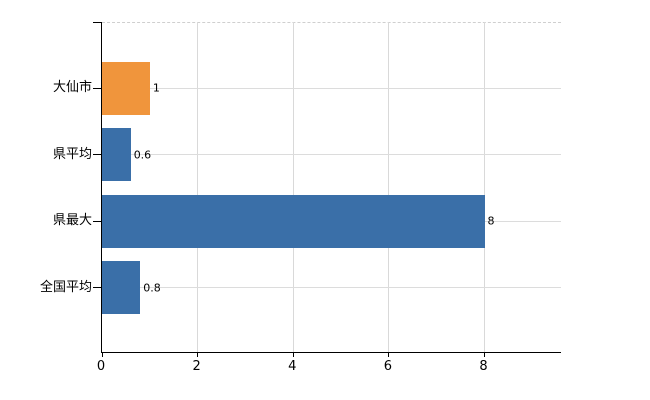 The height and width of the screenshot is (400, 650). Describe the element at coordinates (65, 287) in the screenshot. I see `category-label-3: 全国平均` at that location.